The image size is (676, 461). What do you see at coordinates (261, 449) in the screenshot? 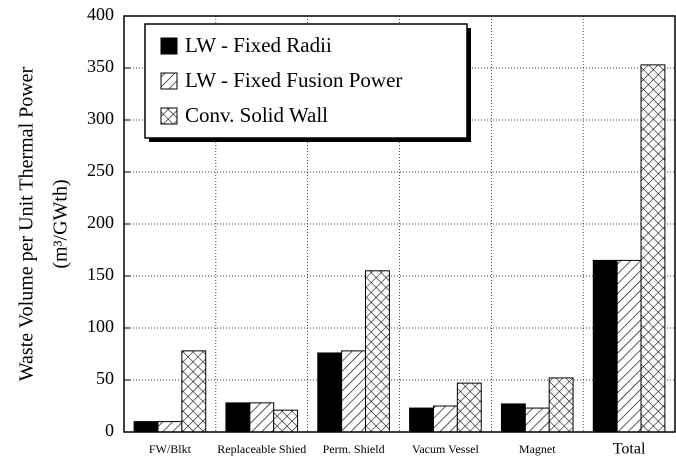
I see `x-tick-label: Replaceable Shied` at bounding box center [261, 449].